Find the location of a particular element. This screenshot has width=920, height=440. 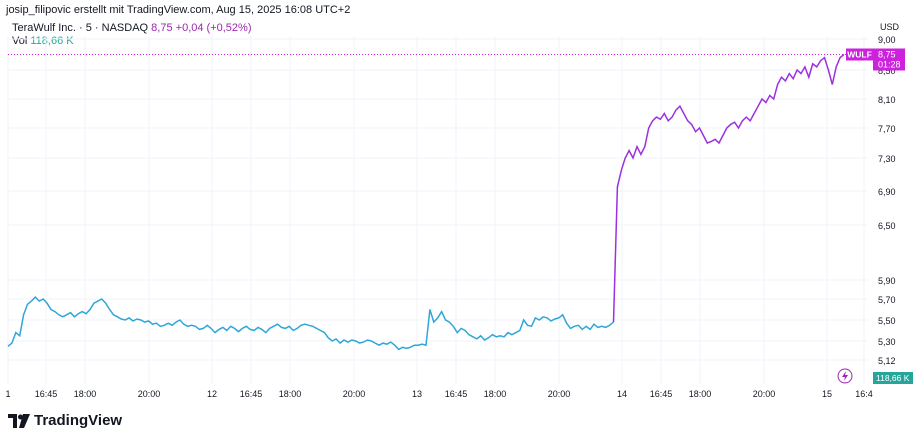

y-tick-label: 5,12 is located at coordinates (887, 361).